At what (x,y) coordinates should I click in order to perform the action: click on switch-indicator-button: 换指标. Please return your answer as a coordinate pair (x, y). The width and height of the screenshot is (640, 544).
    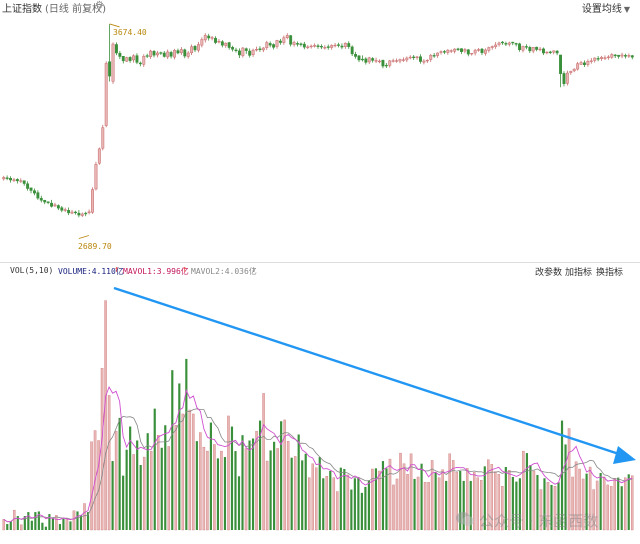
    Looking at the image, I should click on (610, 273).